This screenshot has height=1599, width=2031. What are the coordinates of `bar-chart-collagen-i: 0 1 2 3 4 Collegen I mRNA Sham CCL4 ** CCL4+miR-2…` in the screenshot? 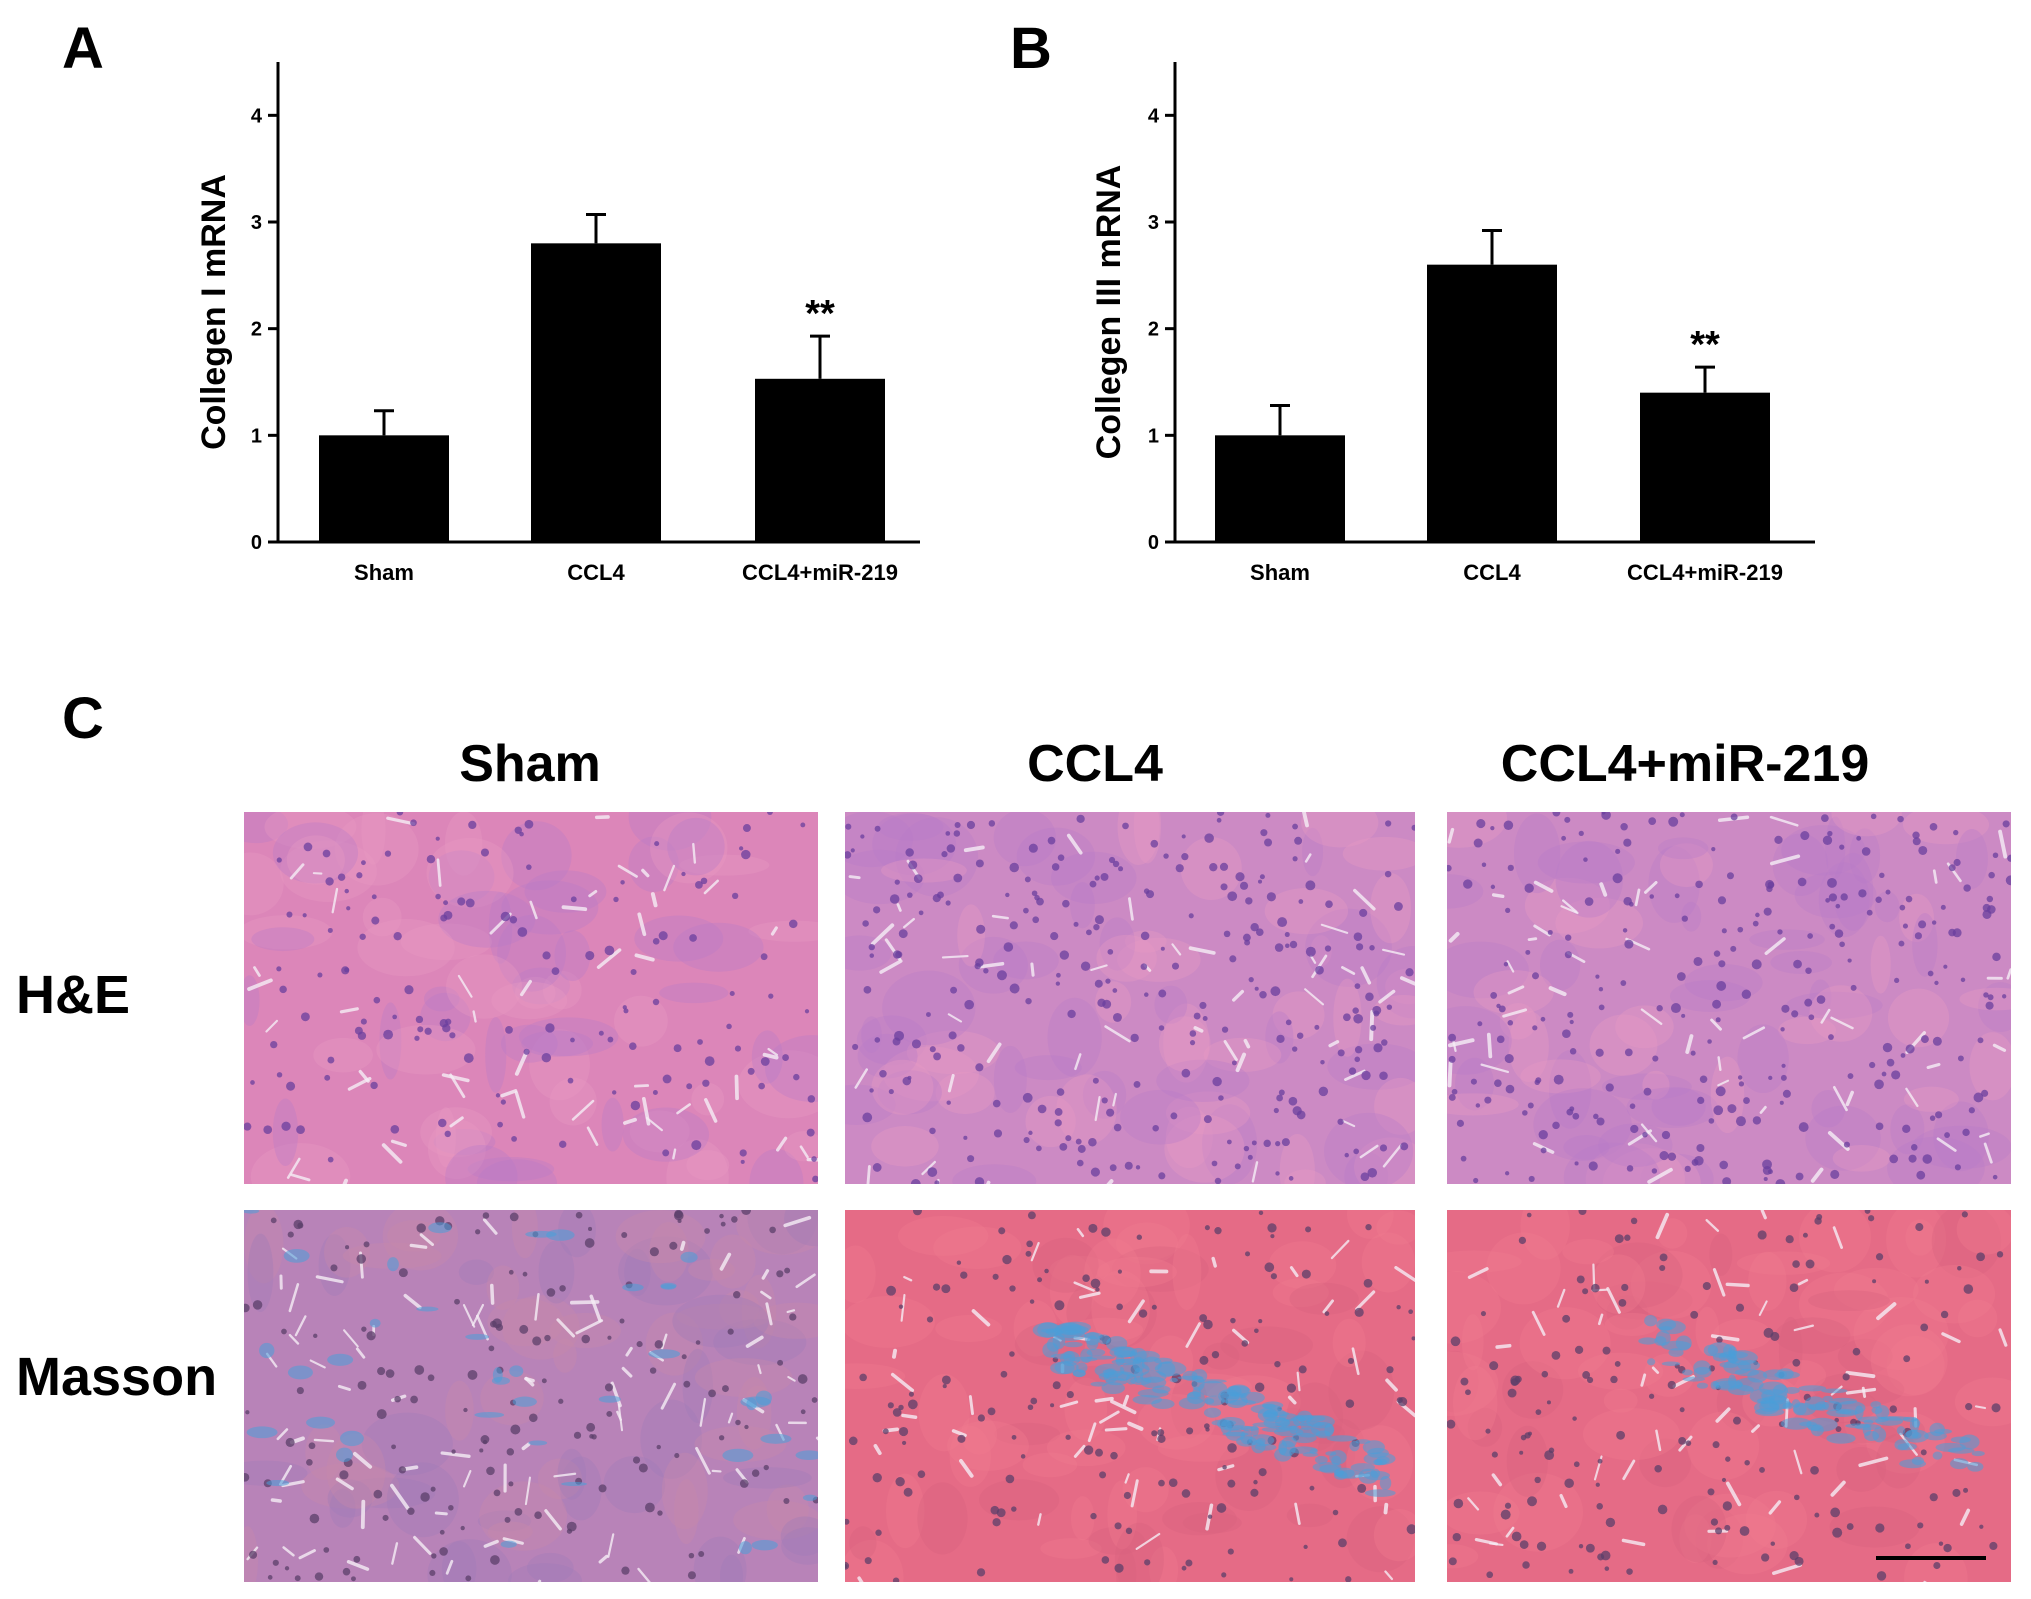 It's located at (557, 323).